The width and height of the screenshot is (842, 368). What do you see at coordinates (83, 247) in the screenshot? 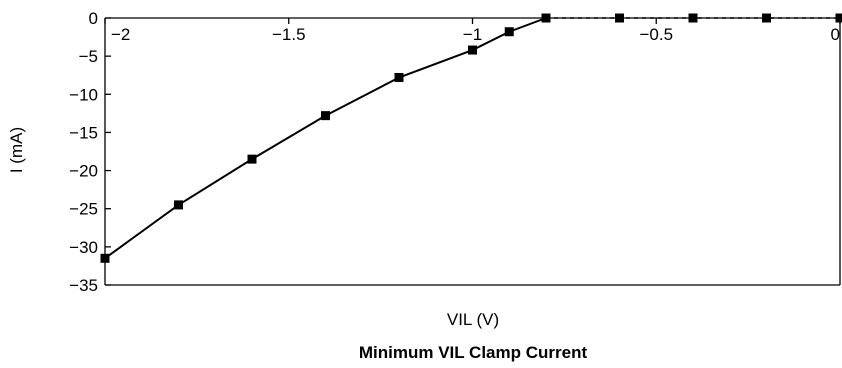
I see `y-tick-label: −30` at bounding box center [83, 247].